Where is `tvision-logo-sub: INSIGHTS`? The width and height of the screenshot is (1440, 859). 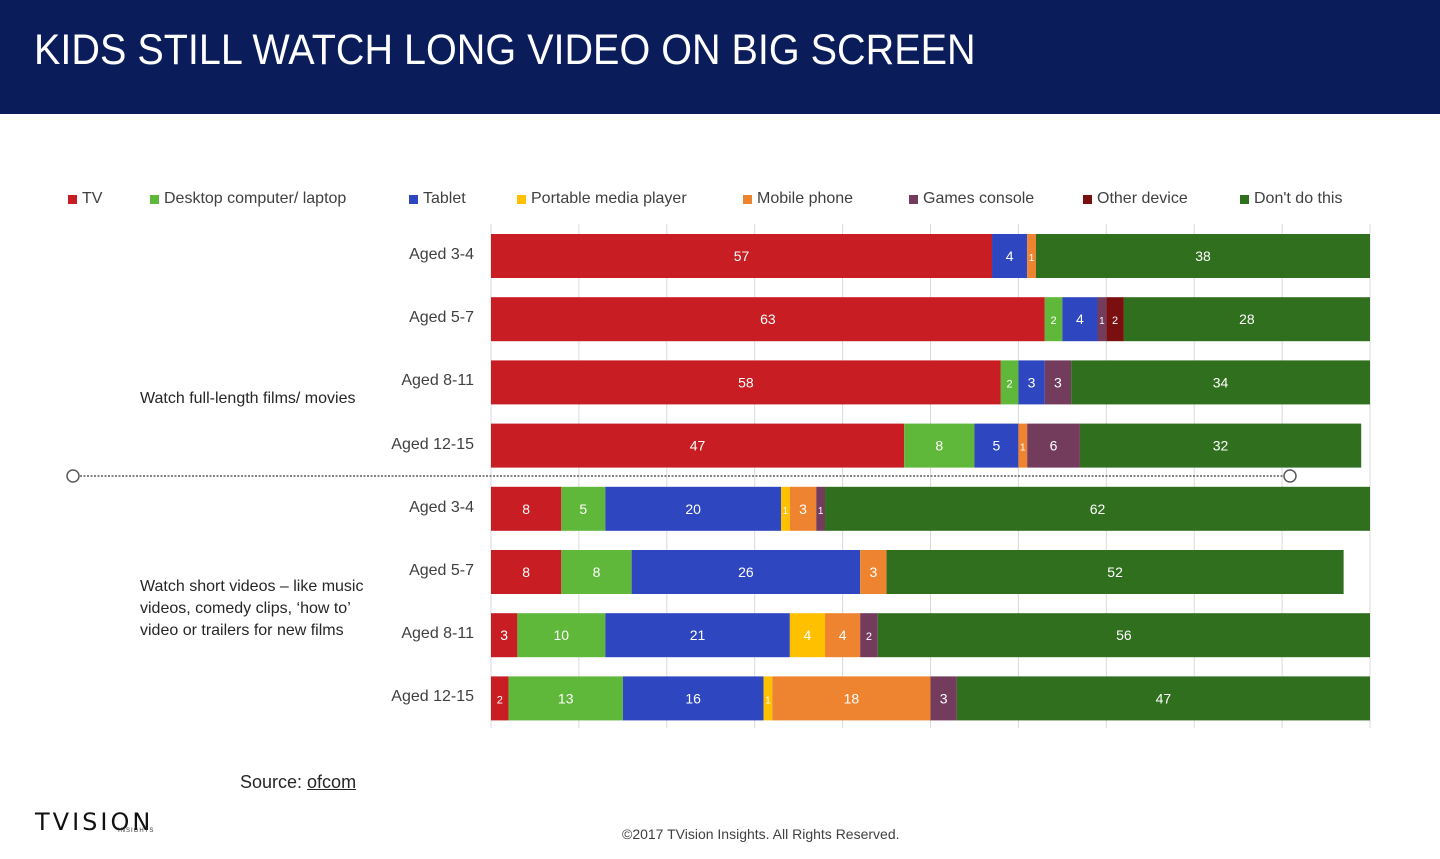 tvision-logo-sub: INSIGHTS is located at coordinates (136, 831).